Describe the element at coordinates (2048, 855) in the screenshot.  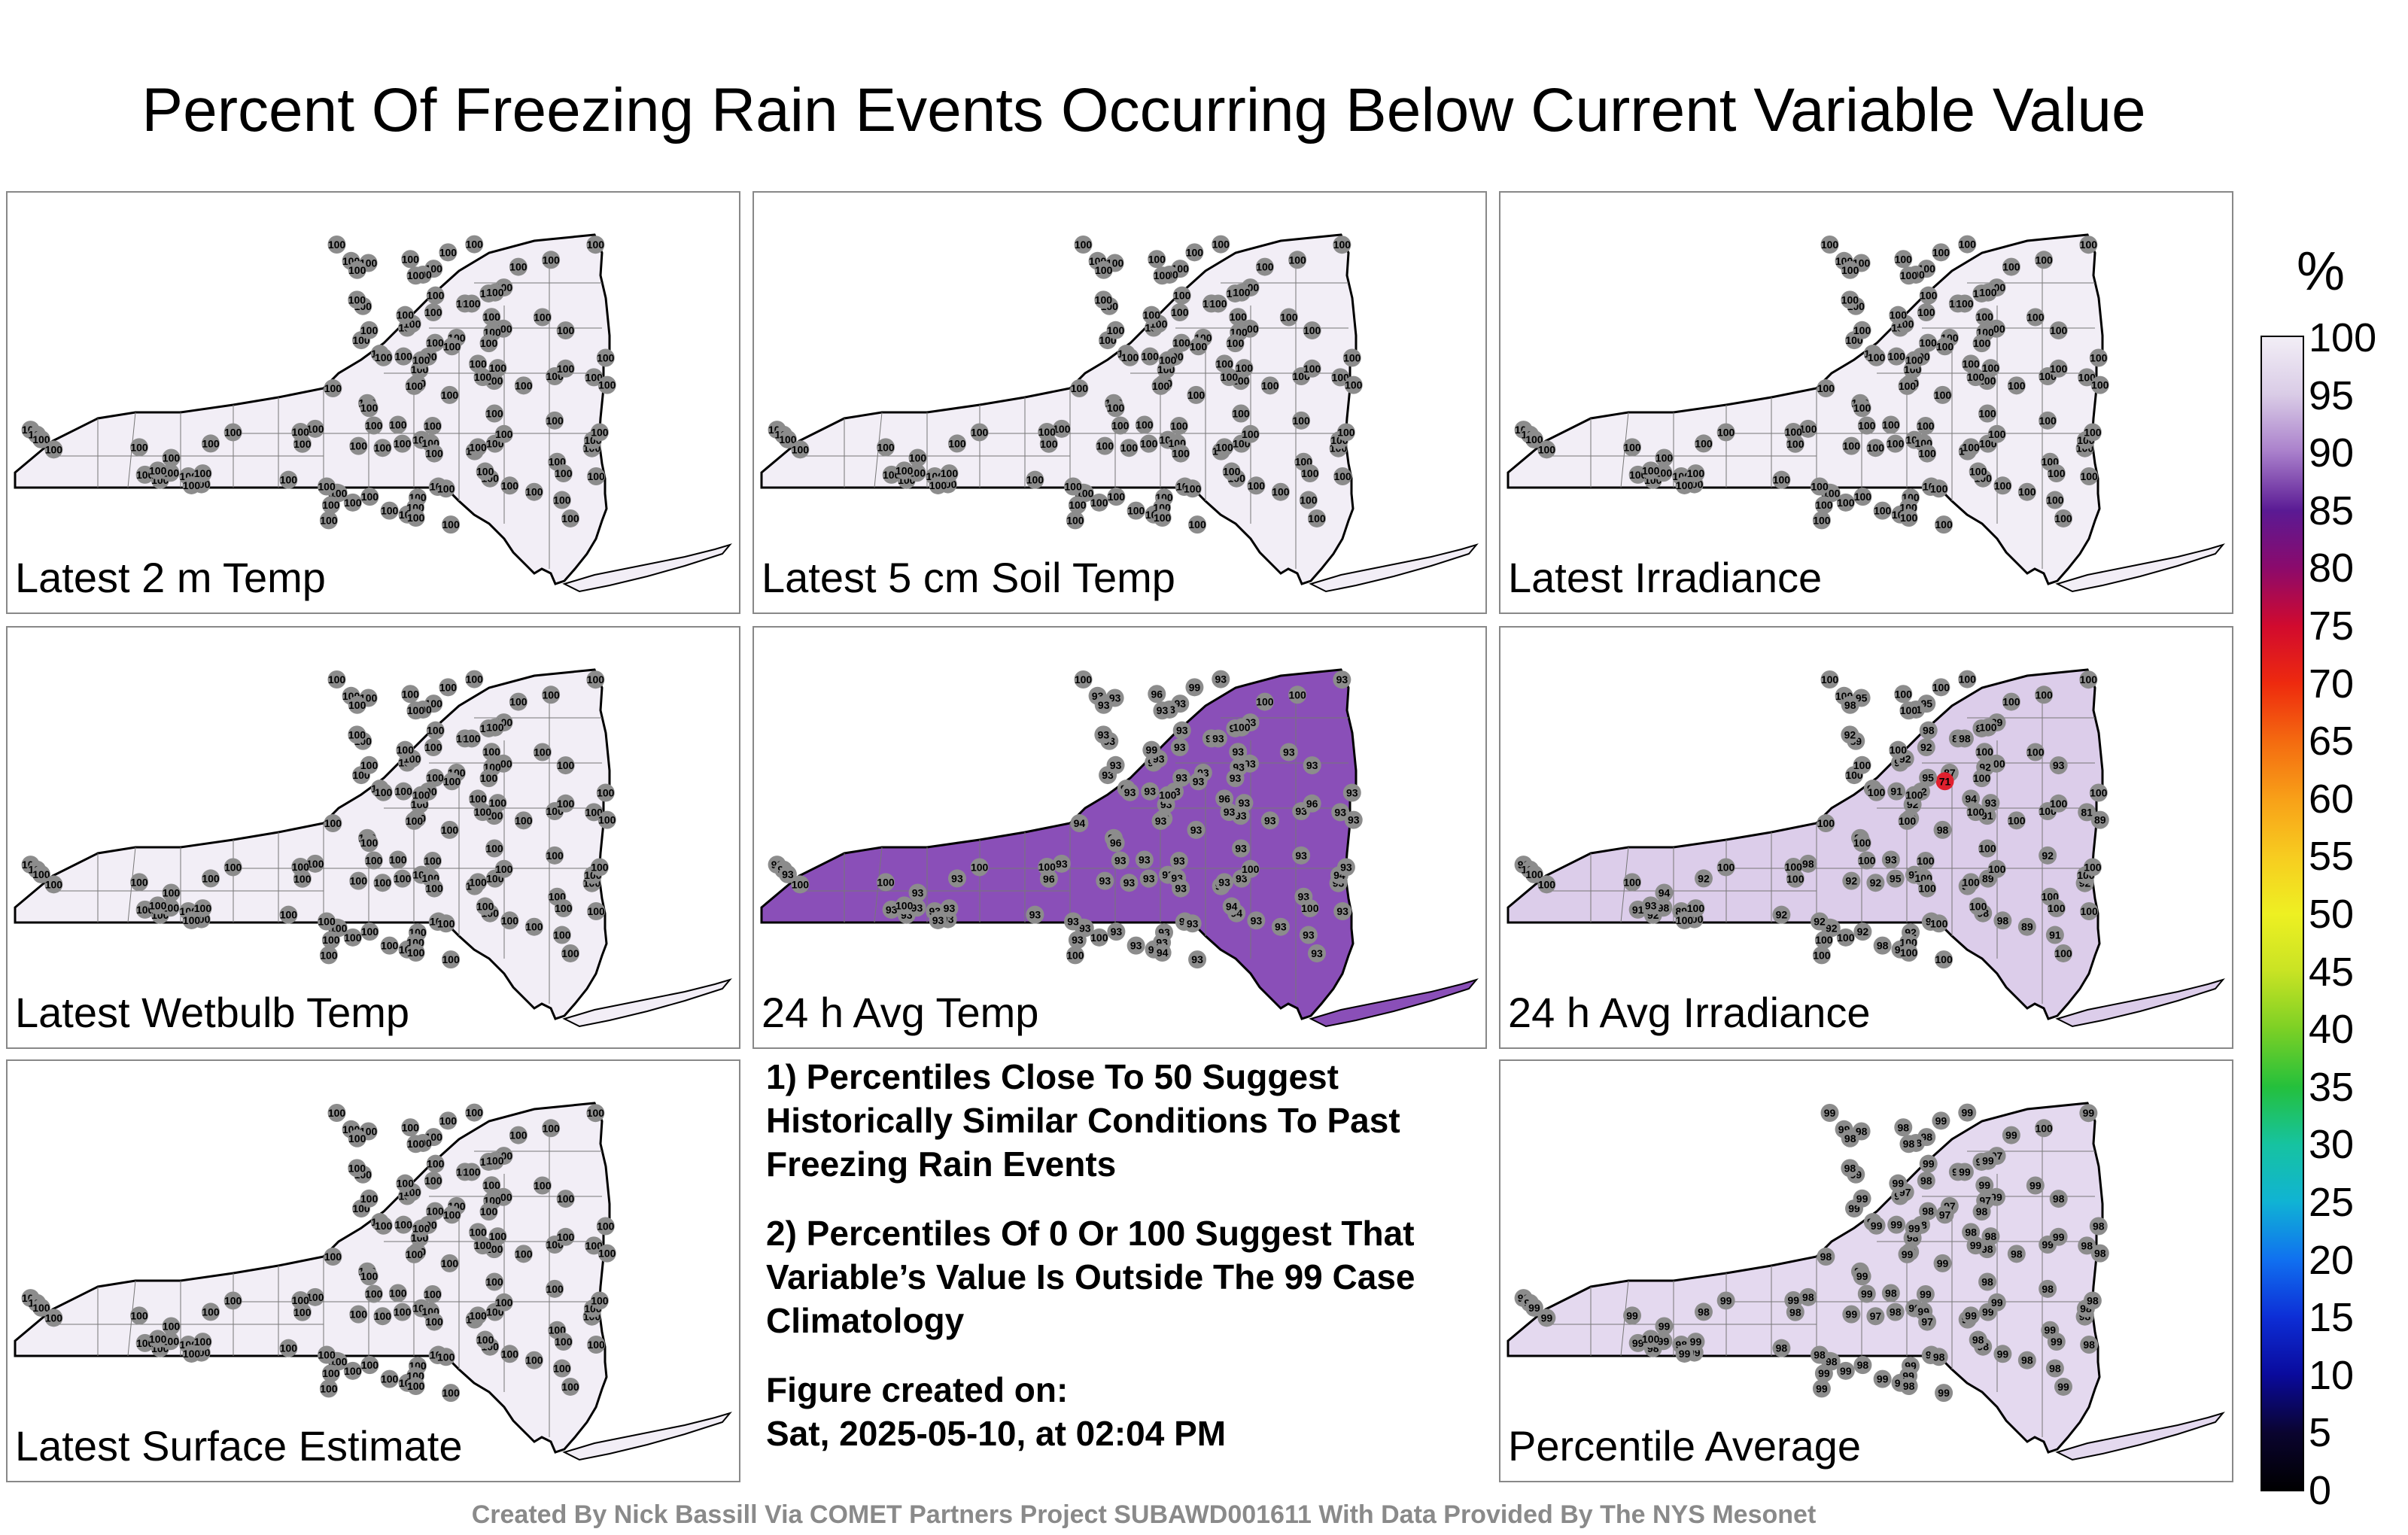
I see `station-marker: 92` at that location.